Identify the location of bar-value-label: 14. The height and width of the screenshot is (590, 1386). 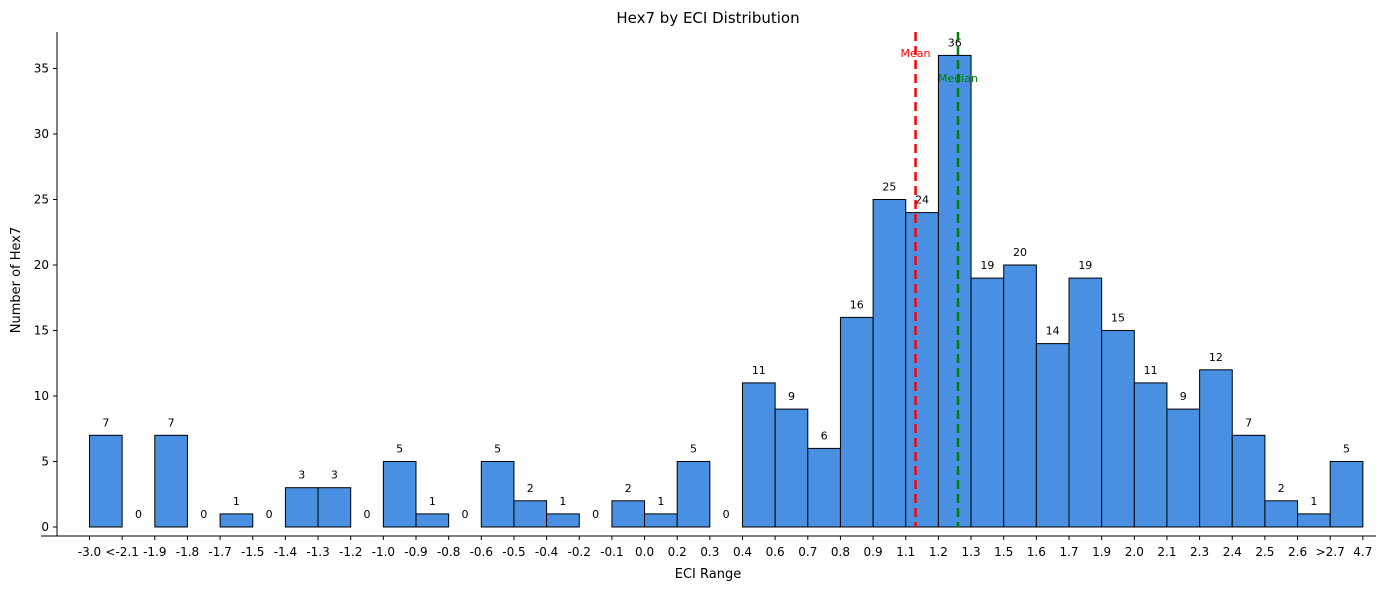
(1053, 331).